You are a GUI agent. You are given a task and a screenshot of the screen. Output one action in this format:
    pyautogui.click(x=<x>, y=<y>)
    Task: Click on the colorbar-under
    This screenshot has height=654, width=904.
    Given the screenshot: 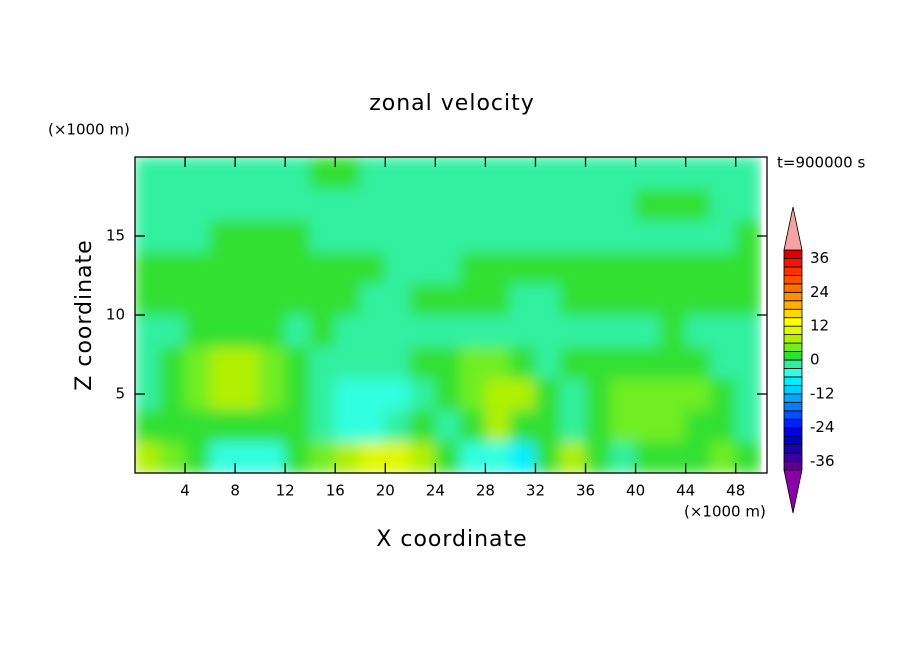 What is the action you would take?
    pyautogui.click(x=793, y=491)
    